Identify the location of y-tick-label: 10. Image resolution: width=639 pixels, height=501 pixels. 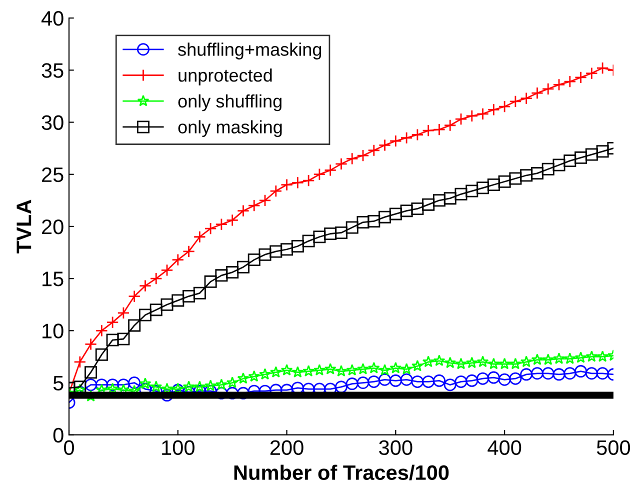
(53, 331).